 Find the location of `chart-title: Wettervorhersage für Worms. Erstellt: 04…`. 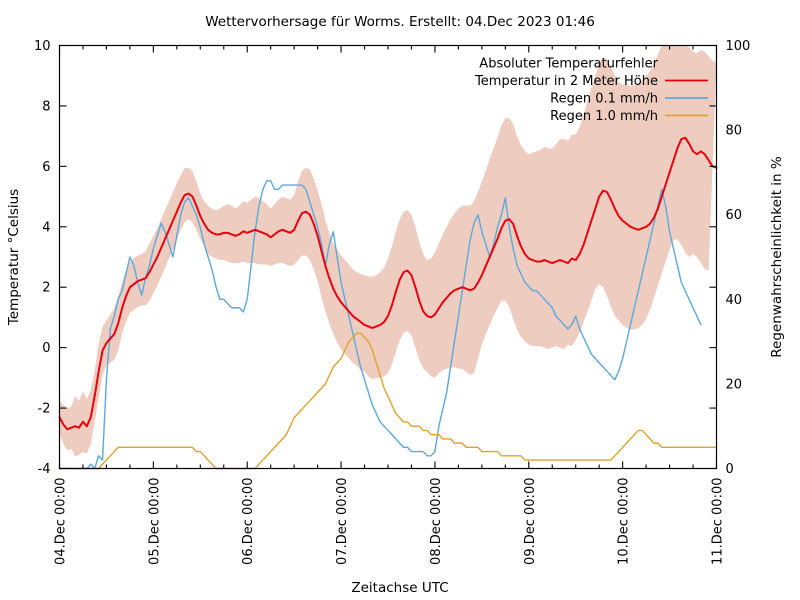

chart-title: Wettervorhersage für Worms. Erstellt: 04… is located at coordinates (400, 22).